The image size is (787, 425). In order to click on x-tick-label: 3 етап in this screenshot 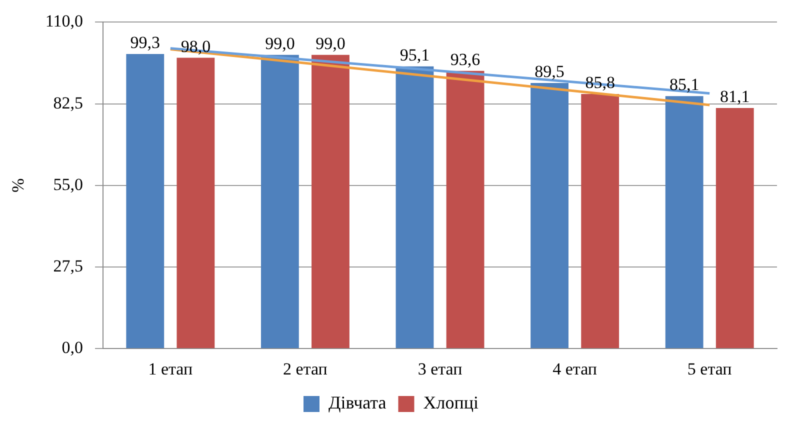, I will do `click(440, 368)`.